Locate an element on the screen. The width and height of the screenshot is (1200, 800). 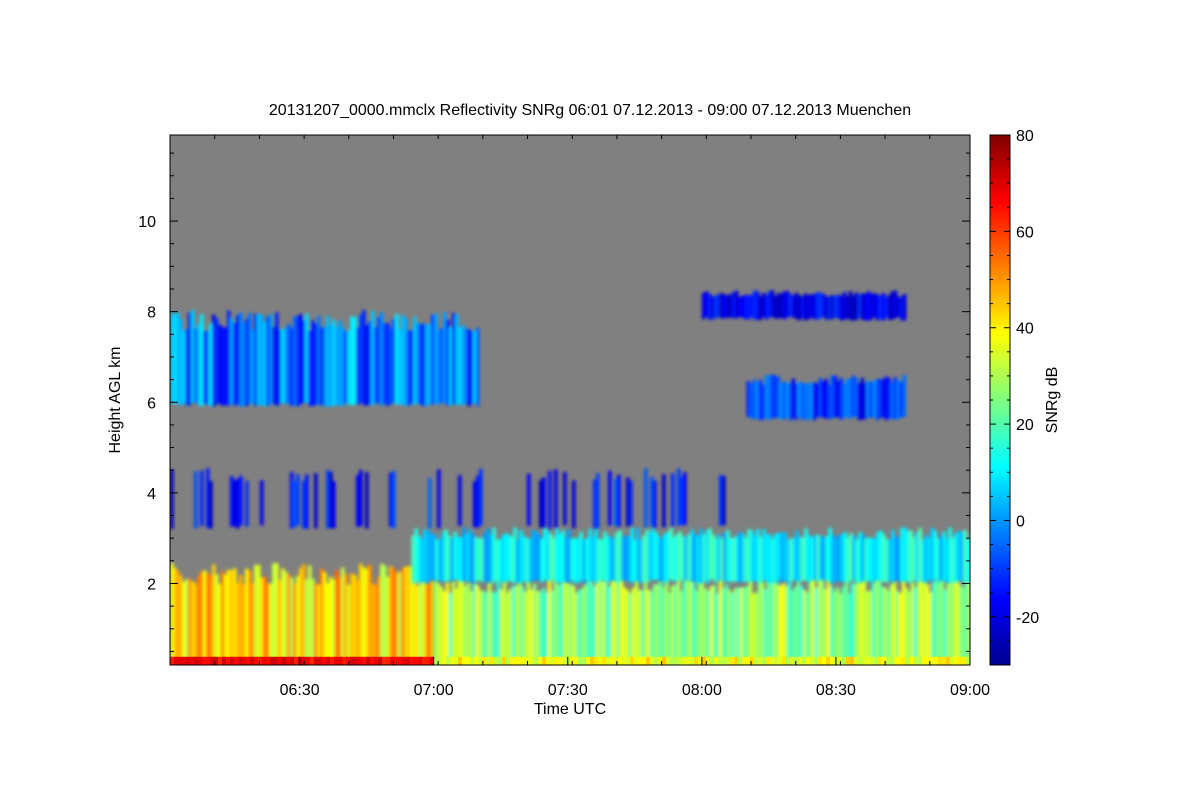
x-tick-label: 08:30 is located at coordinates (836, 690).